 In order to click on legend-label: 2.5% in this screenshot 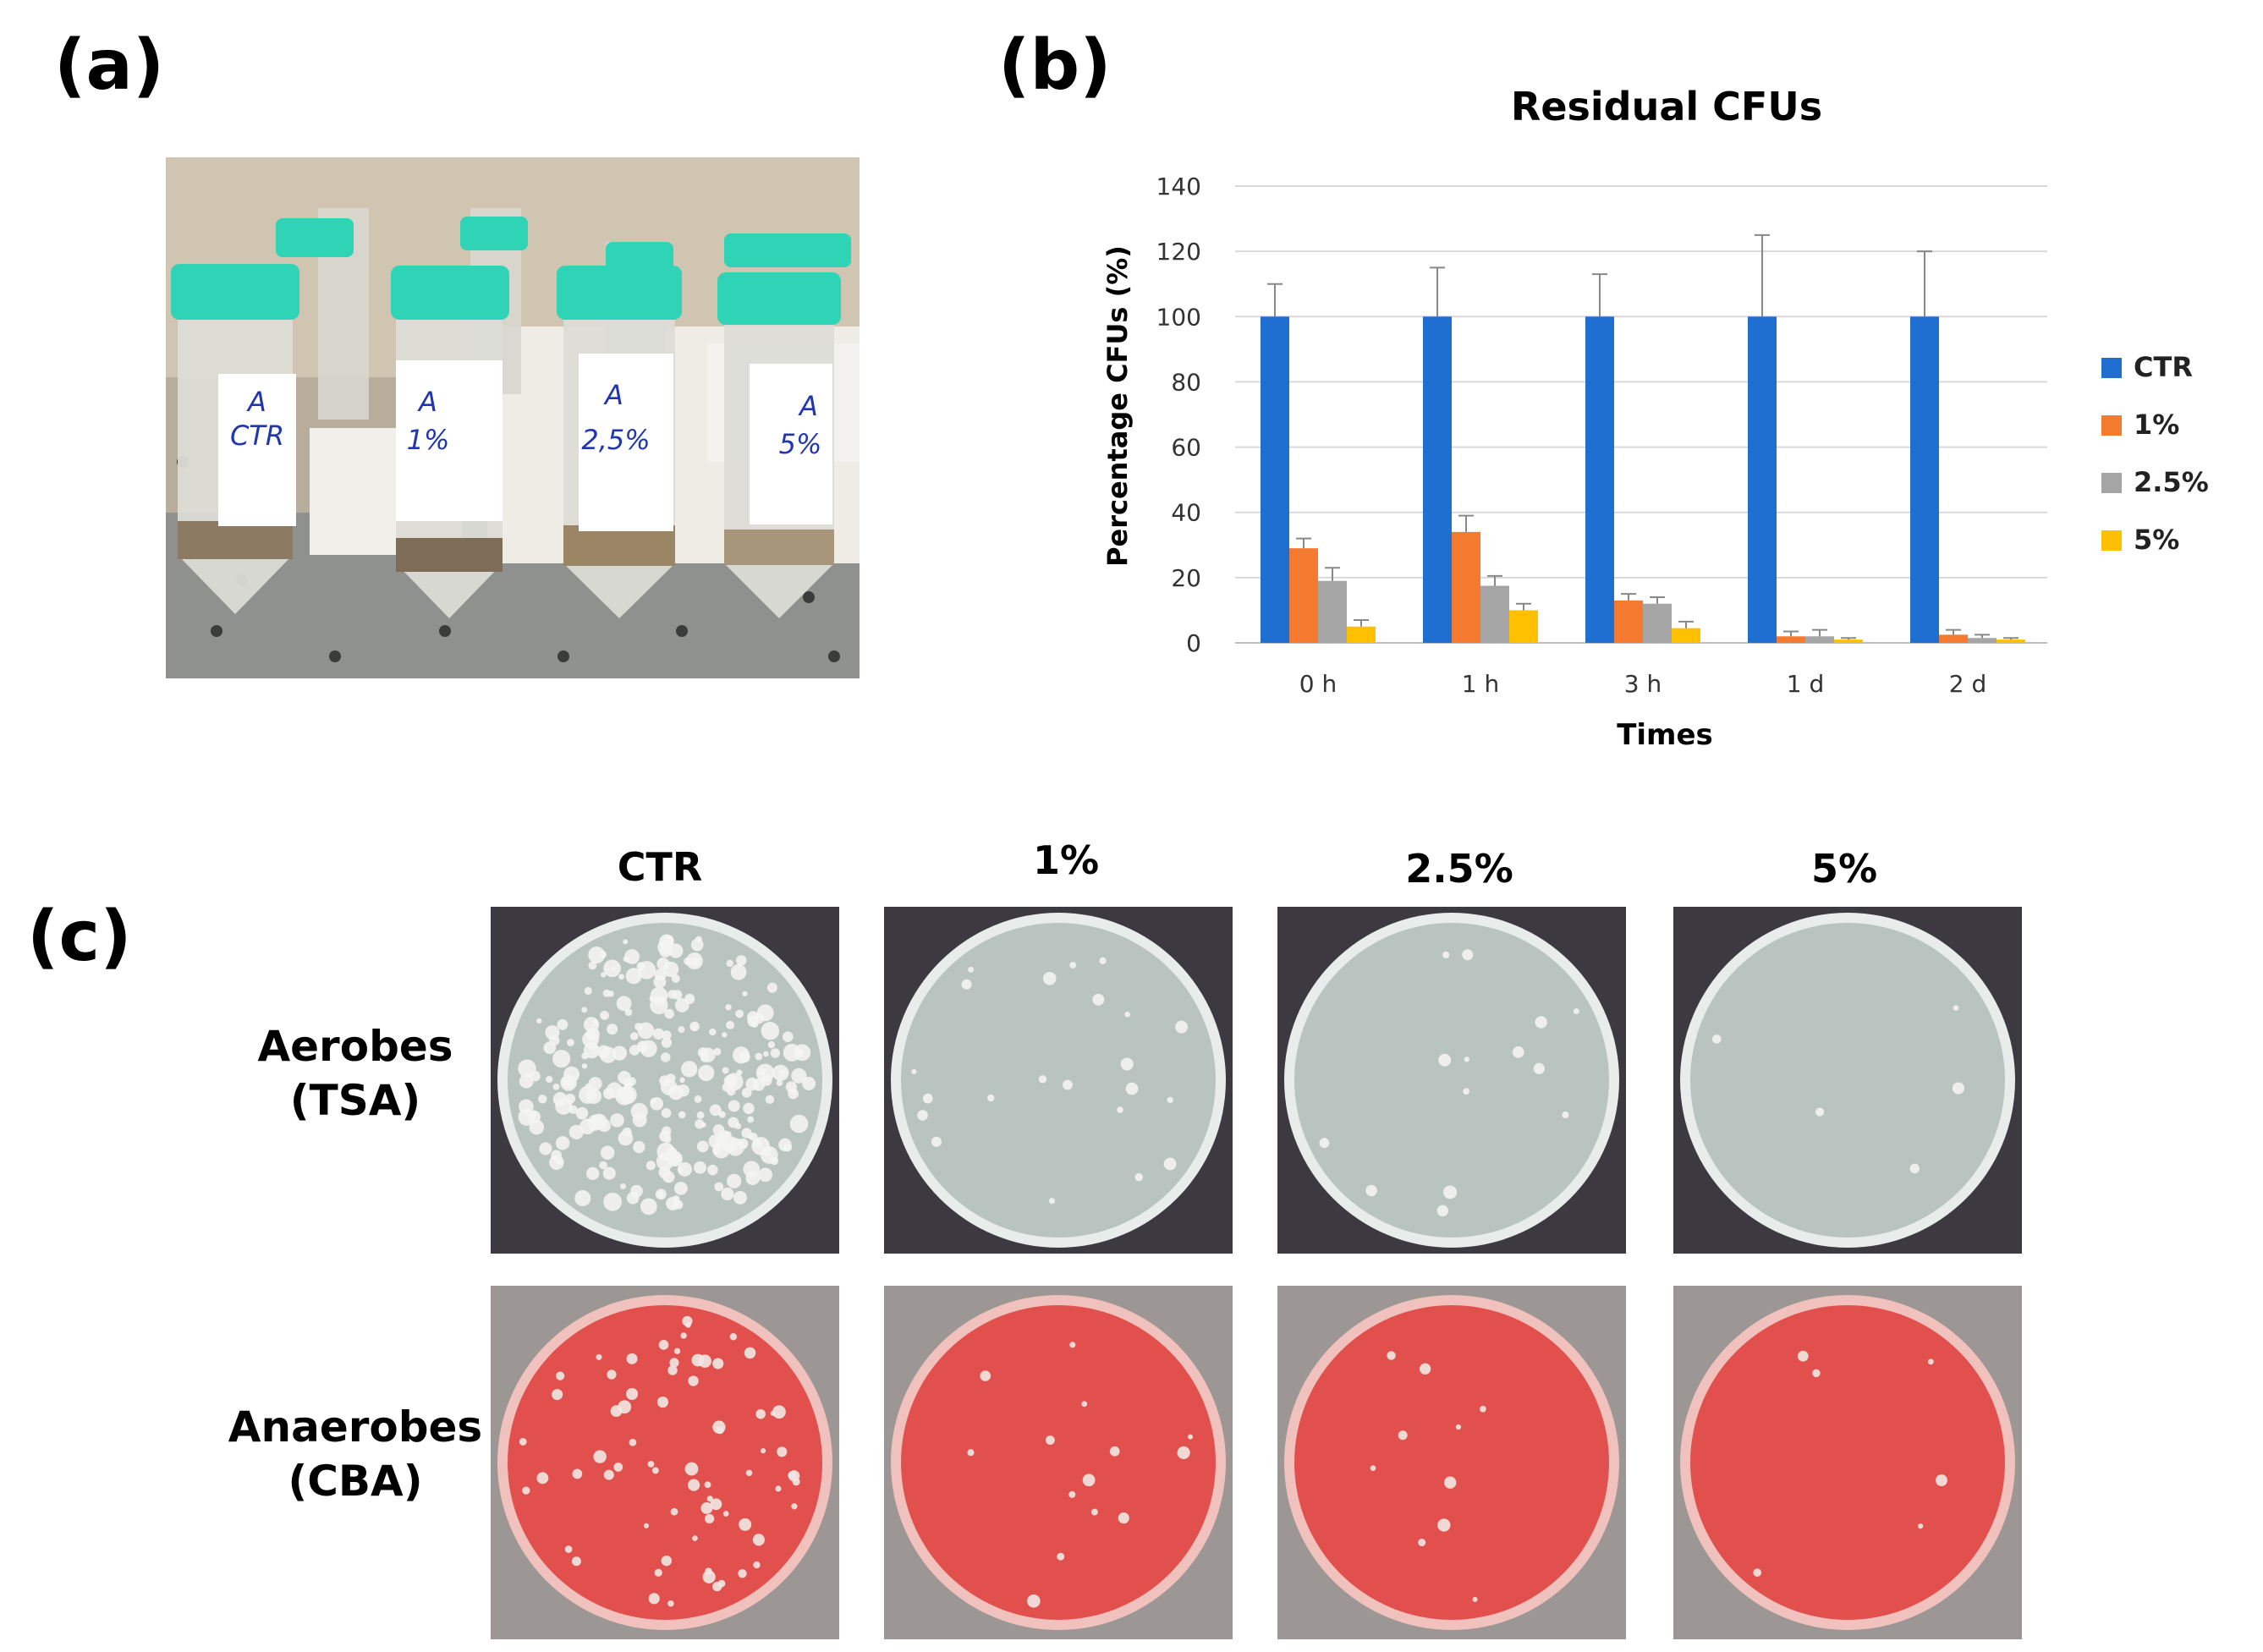, I will do `click(2171, 482)`.